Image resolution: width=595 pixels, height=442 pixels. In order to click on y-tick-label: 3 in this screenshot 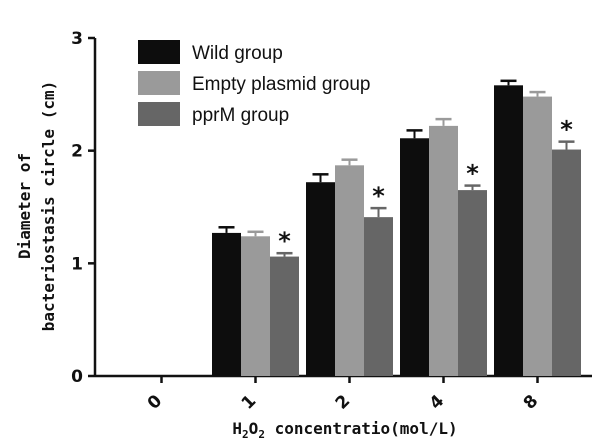, I will do `click(77, 39)`.